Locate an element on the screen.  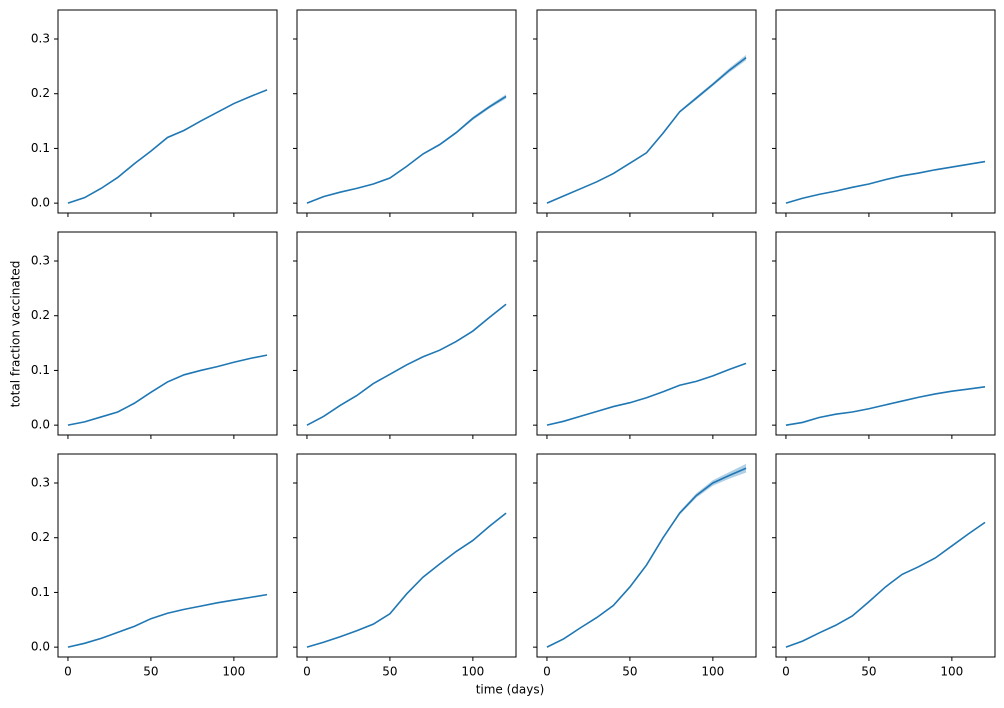
subplot: 0 50 100 0.0 0.1 0.2 0.3 is located at coordinates (154, 566).